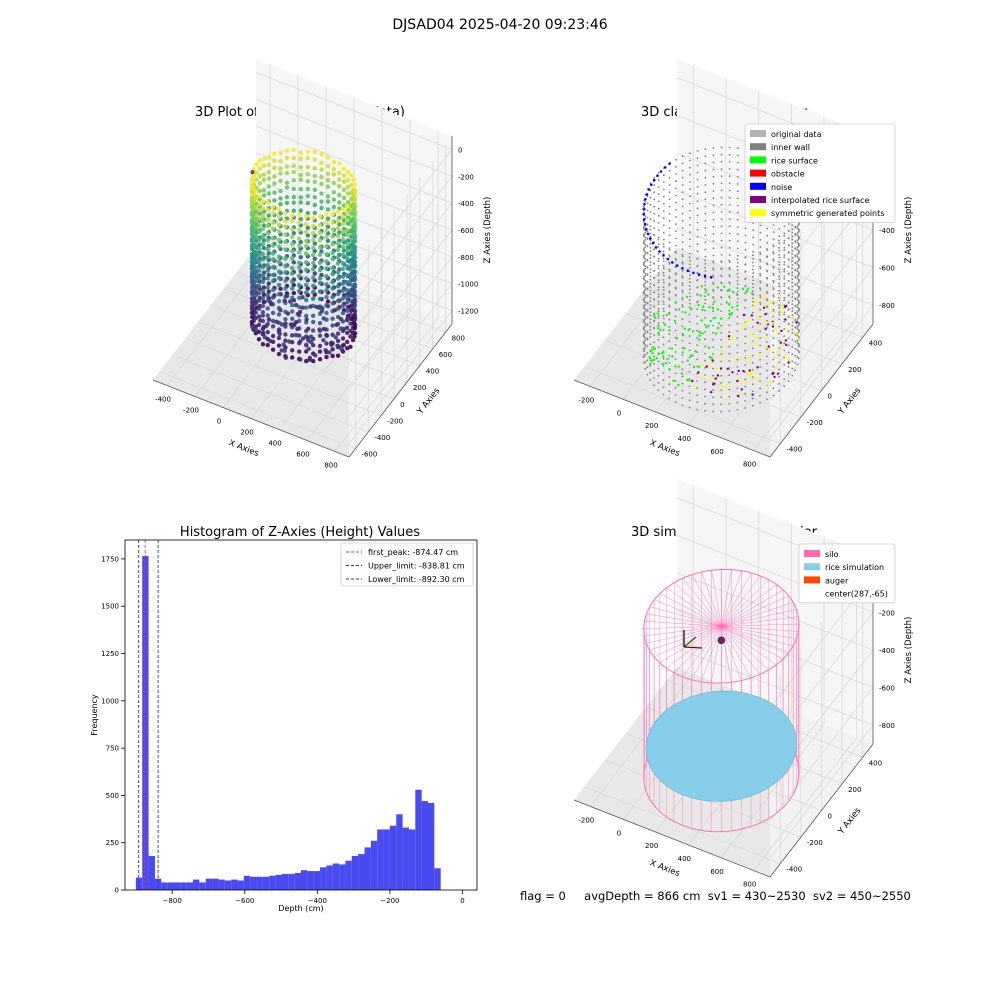 The height and width of the screenshot is (1000, 1000). Describe the element at coordinates (788, 174) in the screenshot. I see `legend-label: obstacle` at that location.